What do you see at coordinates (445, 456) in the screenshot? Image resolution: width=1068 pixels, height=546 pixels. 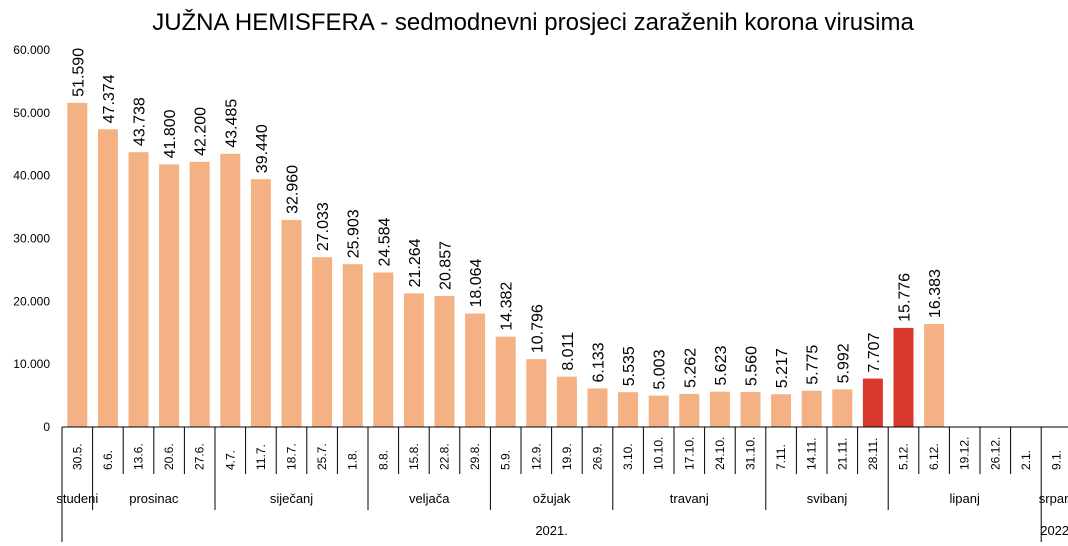 I see `x-tick-label: 22.8.` at bounding box center [445, 456].